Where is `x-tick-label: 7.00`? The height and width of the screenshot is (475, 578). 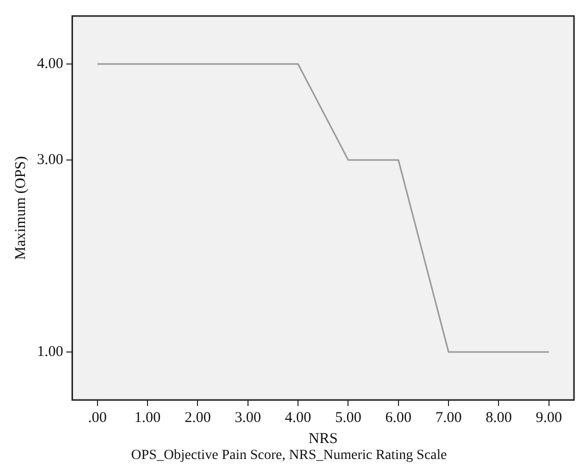 x-tick-label: 7.00 is located at coordinates (448, 418).